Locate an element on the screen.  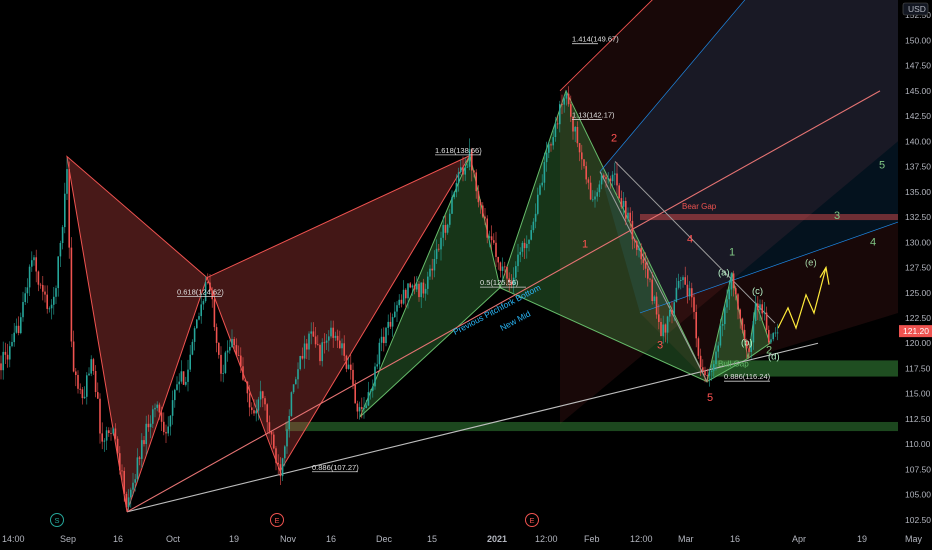
wave-label-green: 2 is located at coordinates (769, 350).